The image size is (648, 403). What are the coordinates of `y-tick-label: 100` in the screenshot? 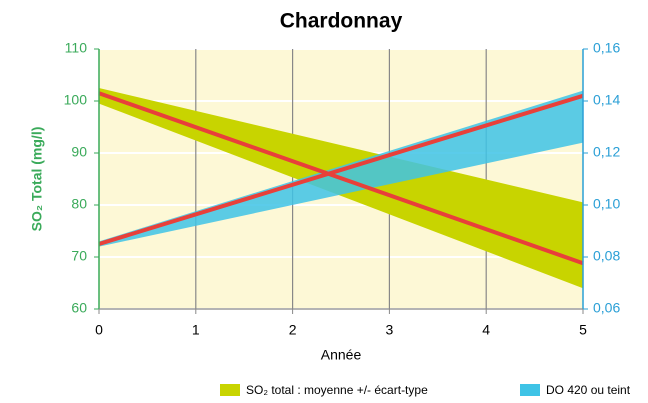 It's located at (76, 100).